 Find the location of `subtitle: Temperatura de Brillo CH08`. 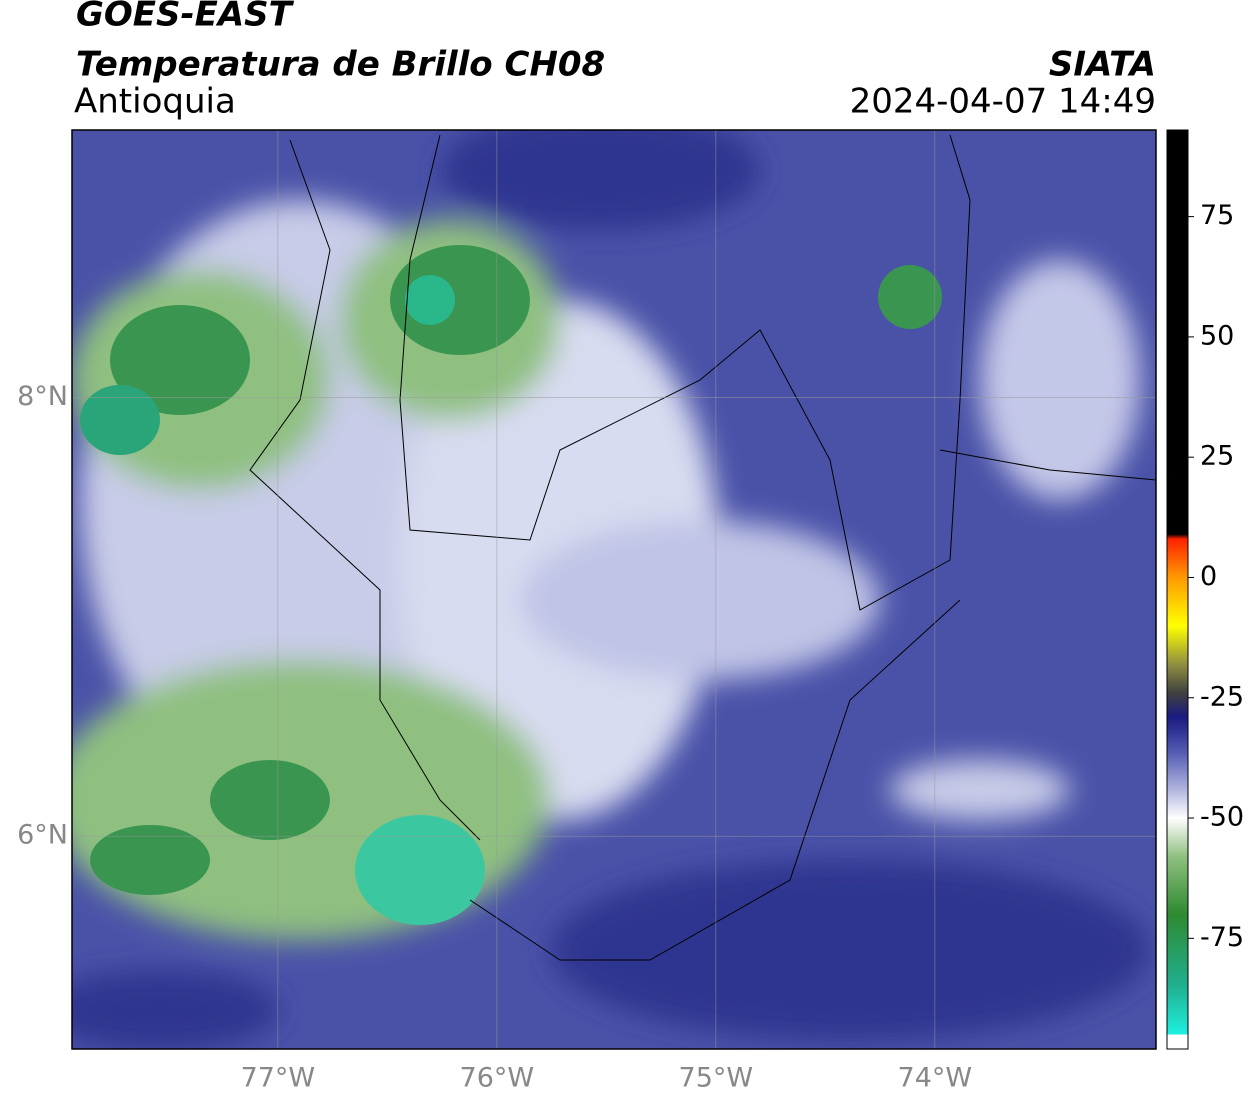

subtitle: Temperatura de Brillo CH08 is located at coordinates (340, 65).